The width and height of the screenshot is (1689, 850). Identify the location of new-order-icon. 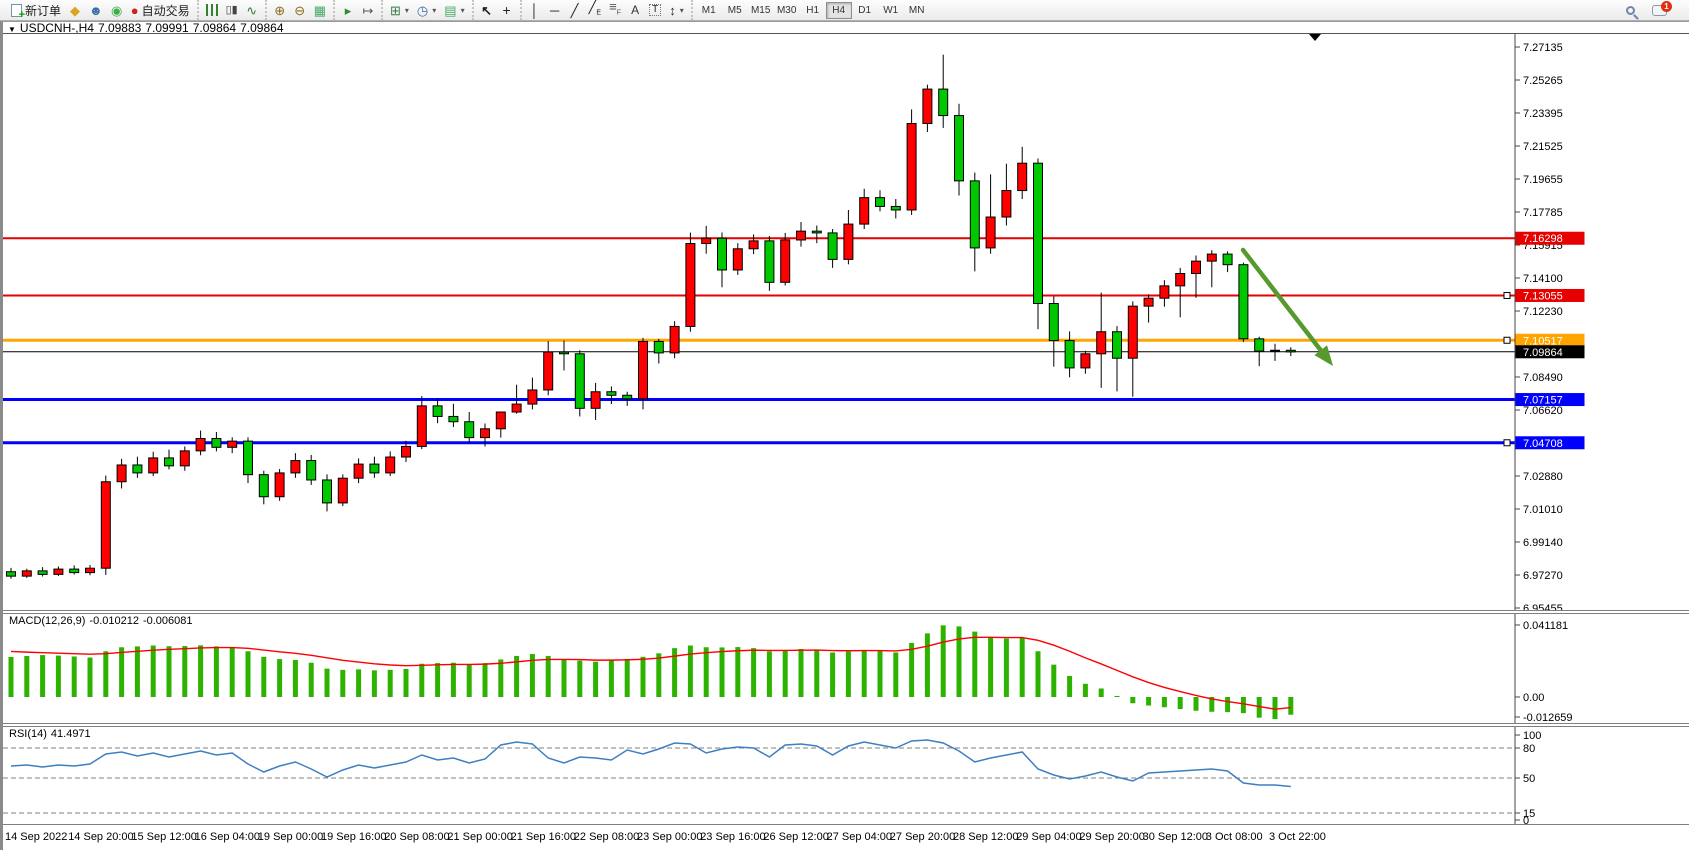
(18, 12).